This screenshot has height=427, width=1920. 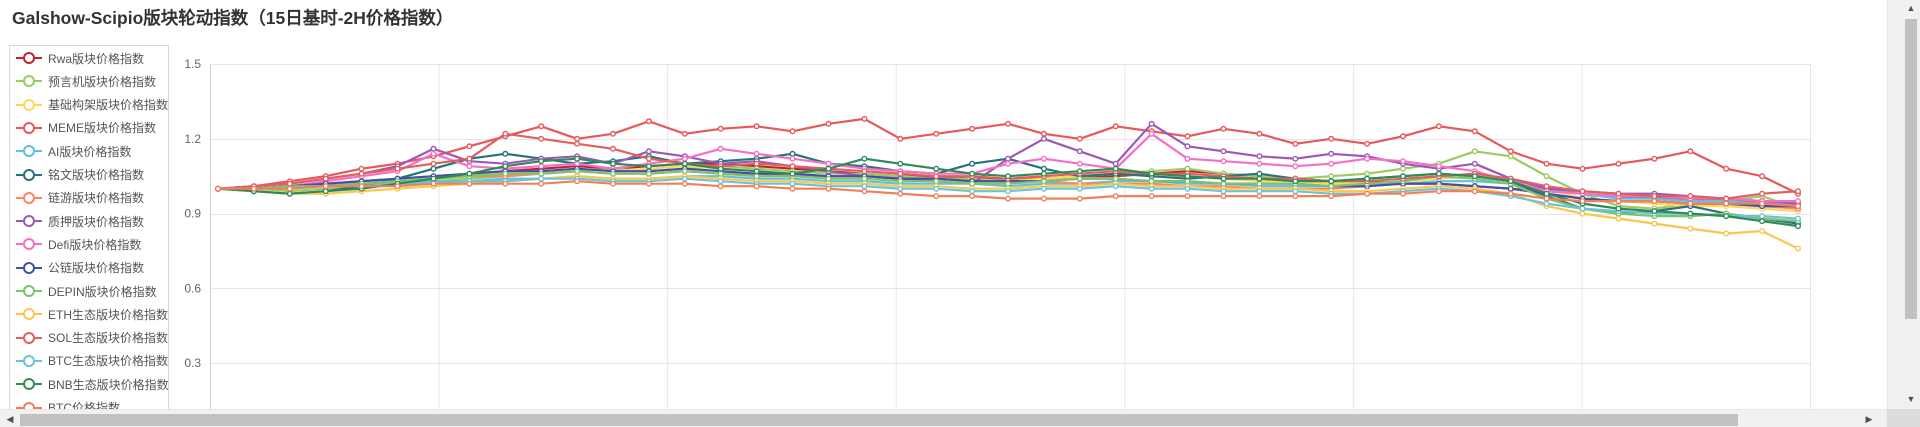 I want to click on vertical-scrollbar: ▲ ▼, so click(x=1903, y=213).